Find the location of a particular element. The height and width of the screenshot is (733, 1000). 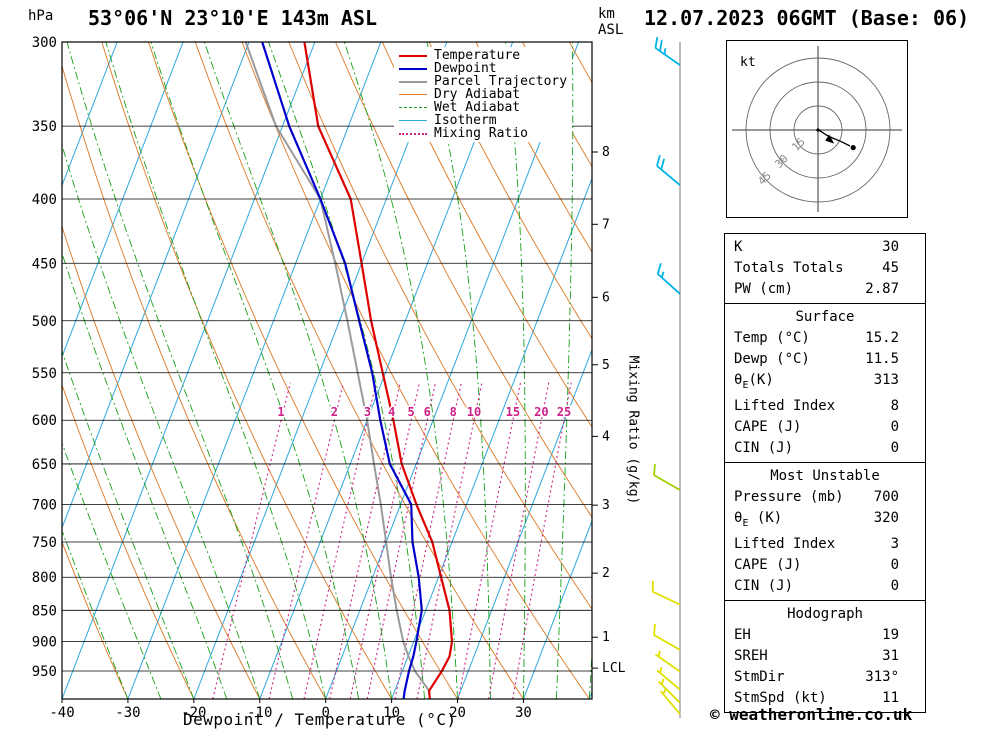

stat-row: PW (cm) 2.87 is located at coordinates (825, 289).